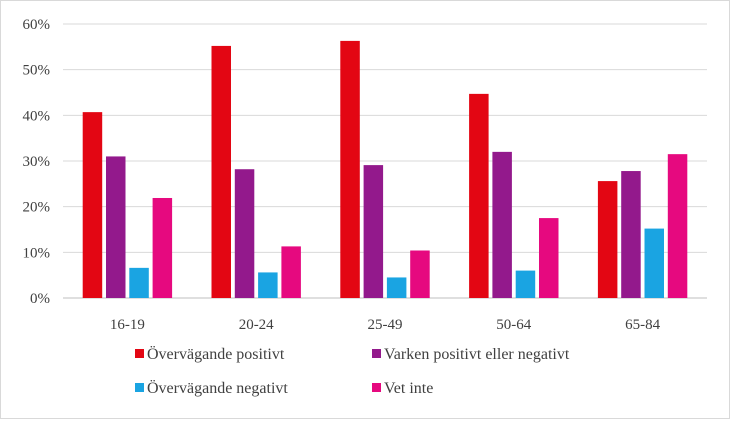 The image size is (730, 423). What do you see at coordinates (37, 116) in the screenshot?
I see `y-tick-label: 40%` at bounding box center [37, 116].